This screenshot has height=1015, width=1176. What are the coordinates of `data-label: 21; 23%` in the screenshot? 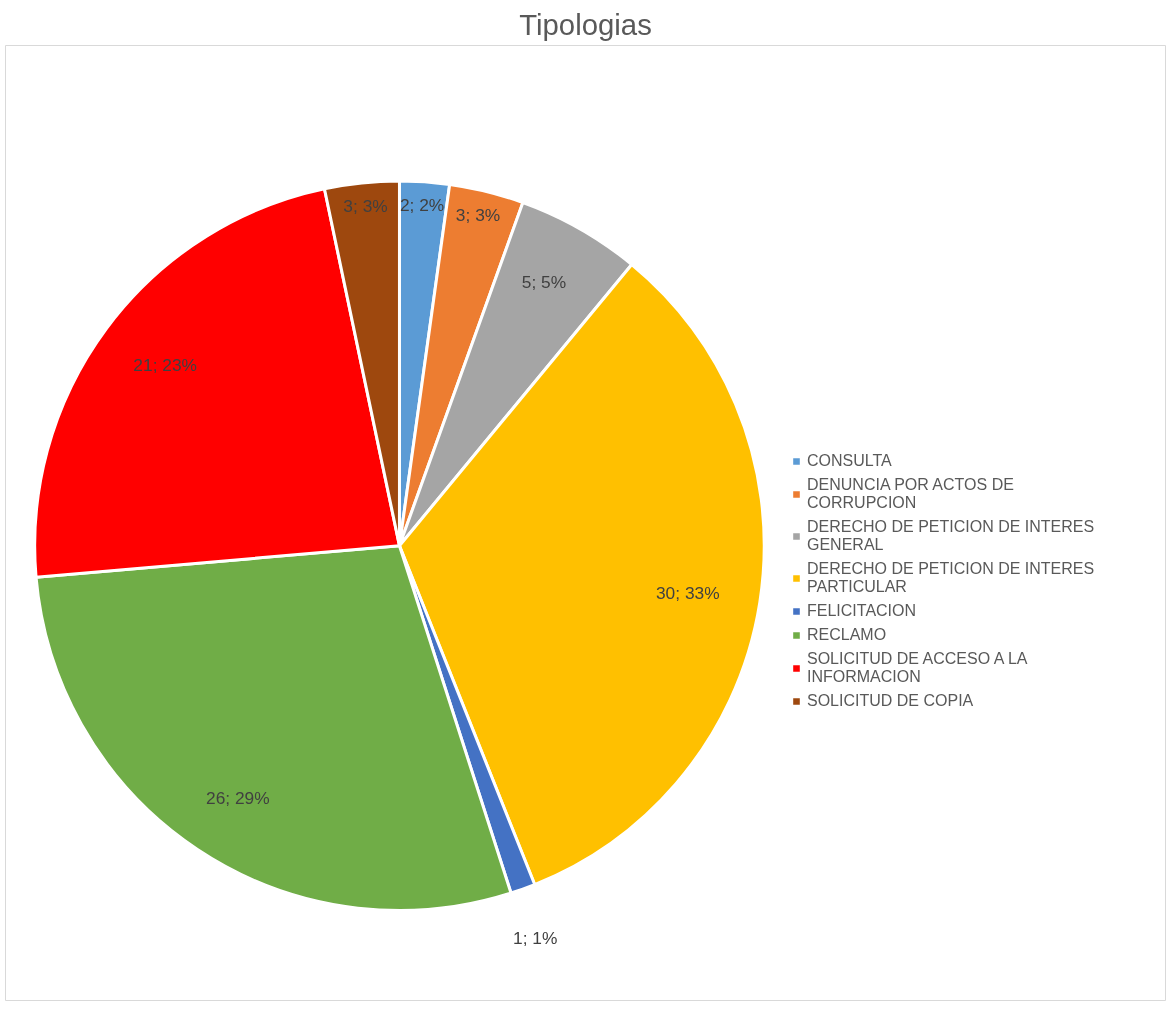 It's located at (165, 365).